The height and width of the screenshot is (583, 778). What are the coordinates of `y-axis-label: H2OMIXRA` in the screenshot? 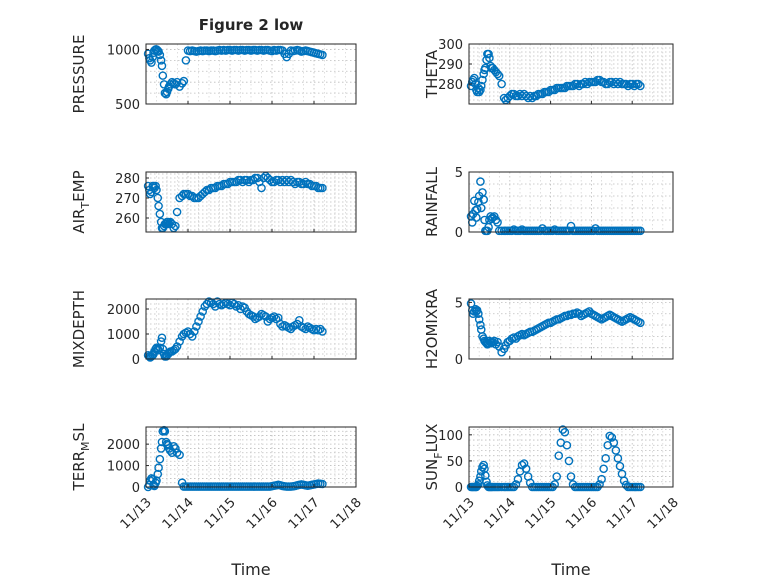 It's located at (432, 328).